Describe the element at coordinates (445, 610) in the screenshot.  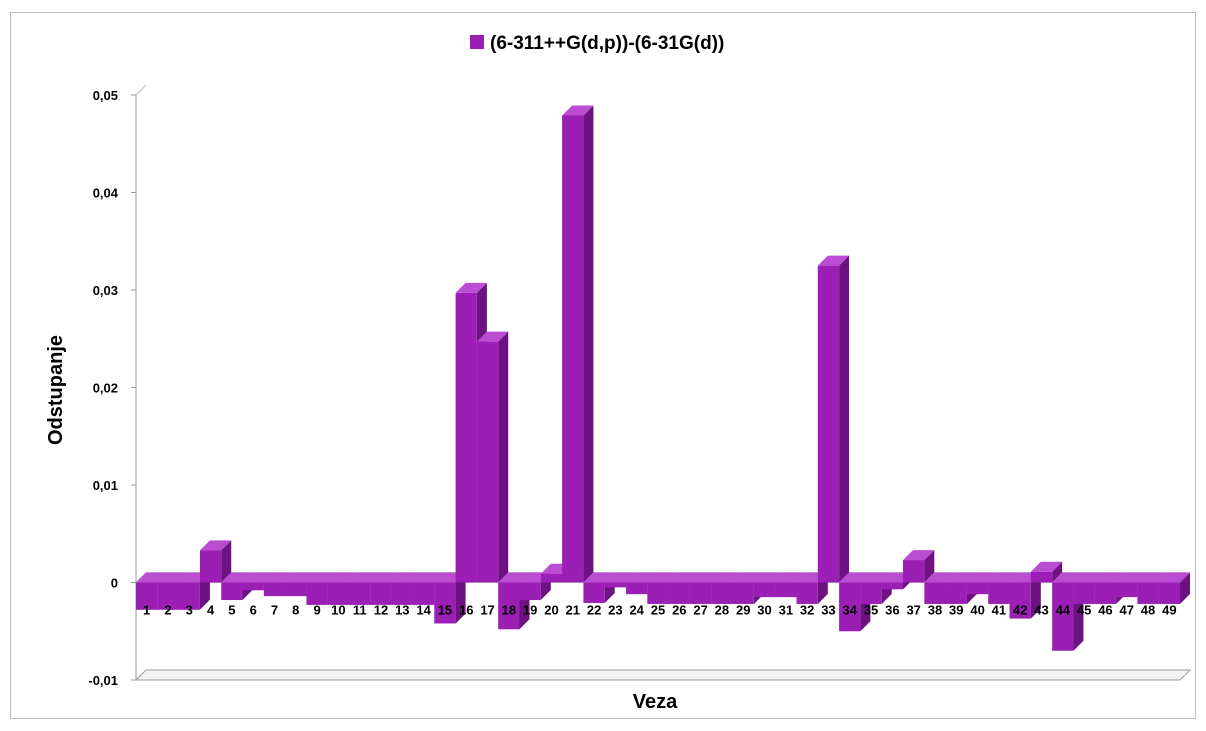
I see `x-tick-label: 15` at that location.